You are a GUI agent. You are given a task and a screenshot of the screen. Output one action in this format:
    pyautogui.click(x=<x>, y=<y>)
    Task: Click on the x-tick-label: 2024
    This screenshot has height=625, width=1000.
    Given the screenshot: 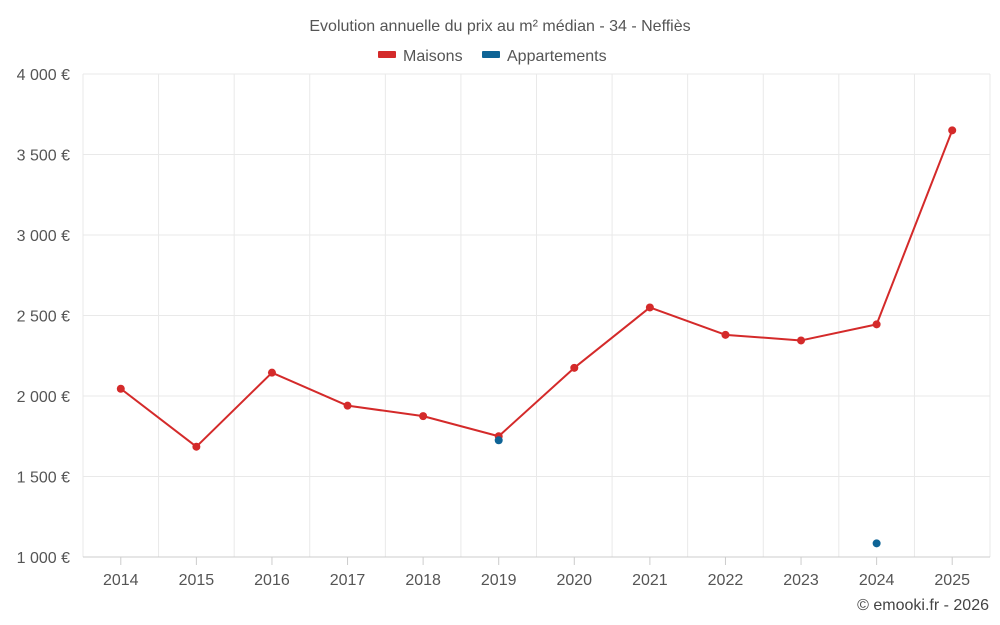 What is the action you would take?
    pyautogui.click(x=877, y=580)
    